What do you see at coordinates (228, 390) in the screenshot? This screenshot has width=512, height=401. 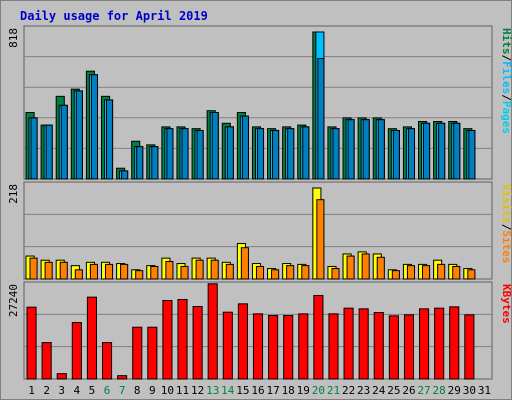 I see `x-tick-label: 14` at bounding box center [228, 390].